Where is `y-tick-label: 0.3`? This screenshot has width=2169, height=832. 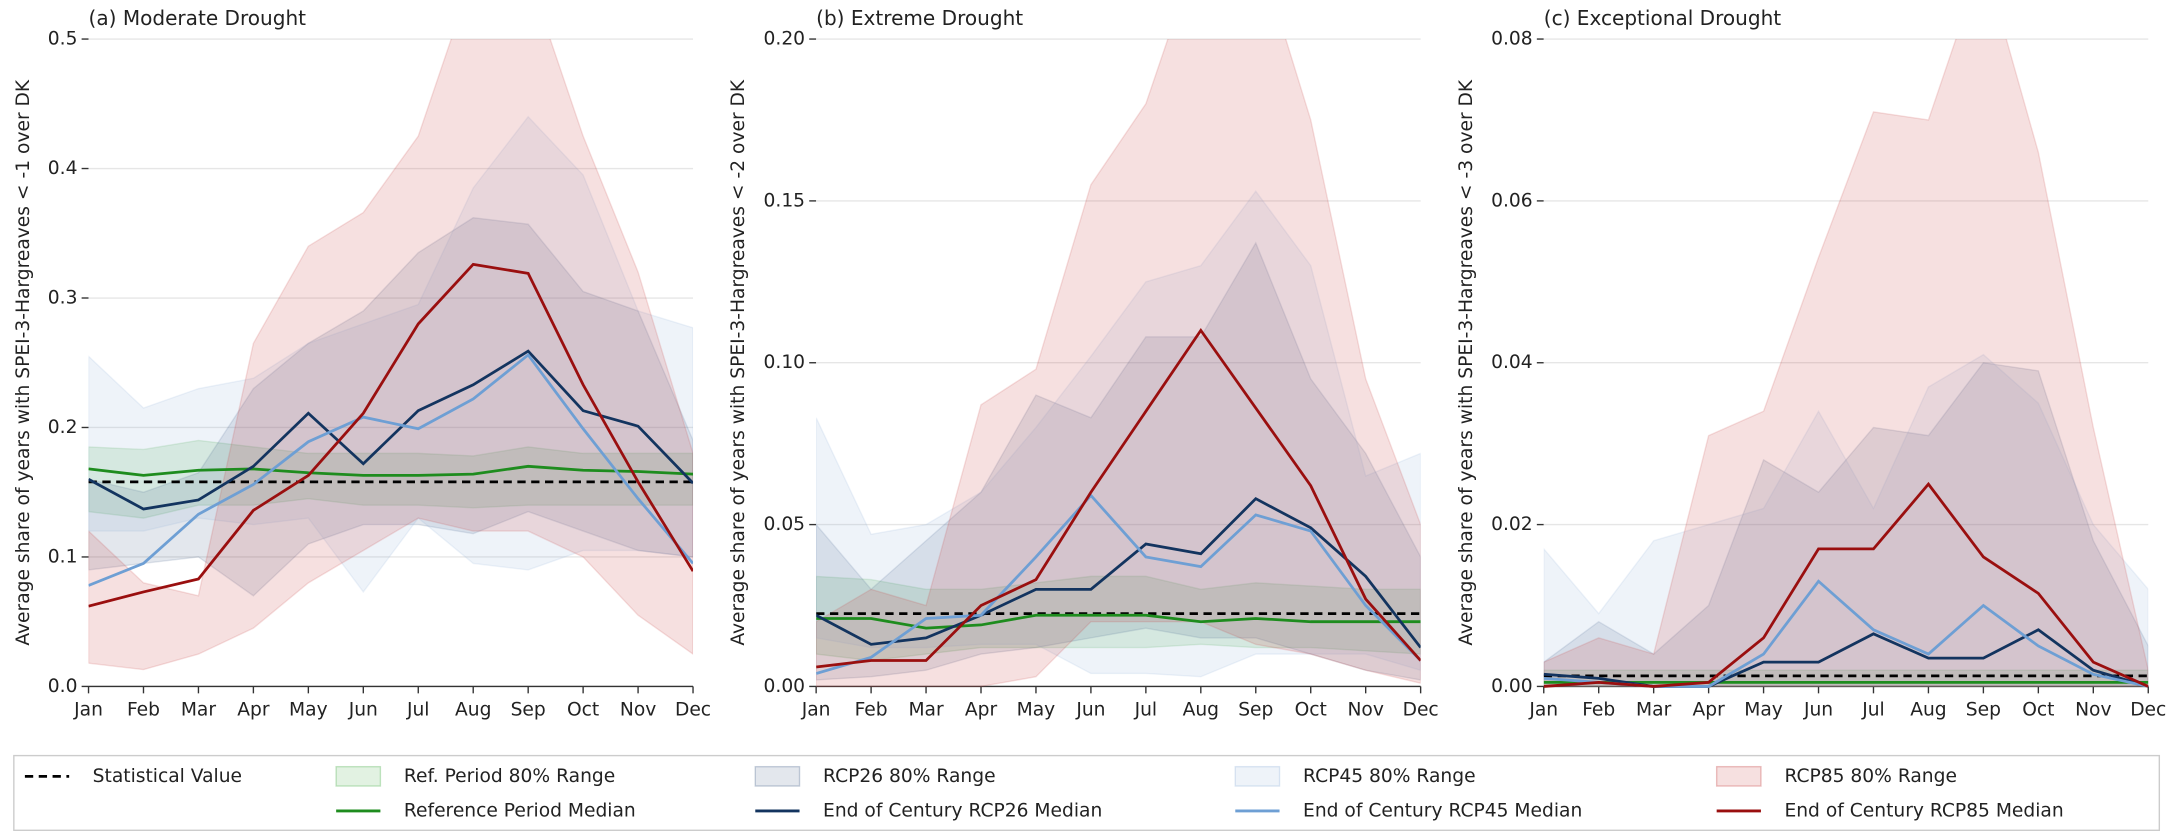 y-tick-label: 0.3 is located at coordinates (63, 298).